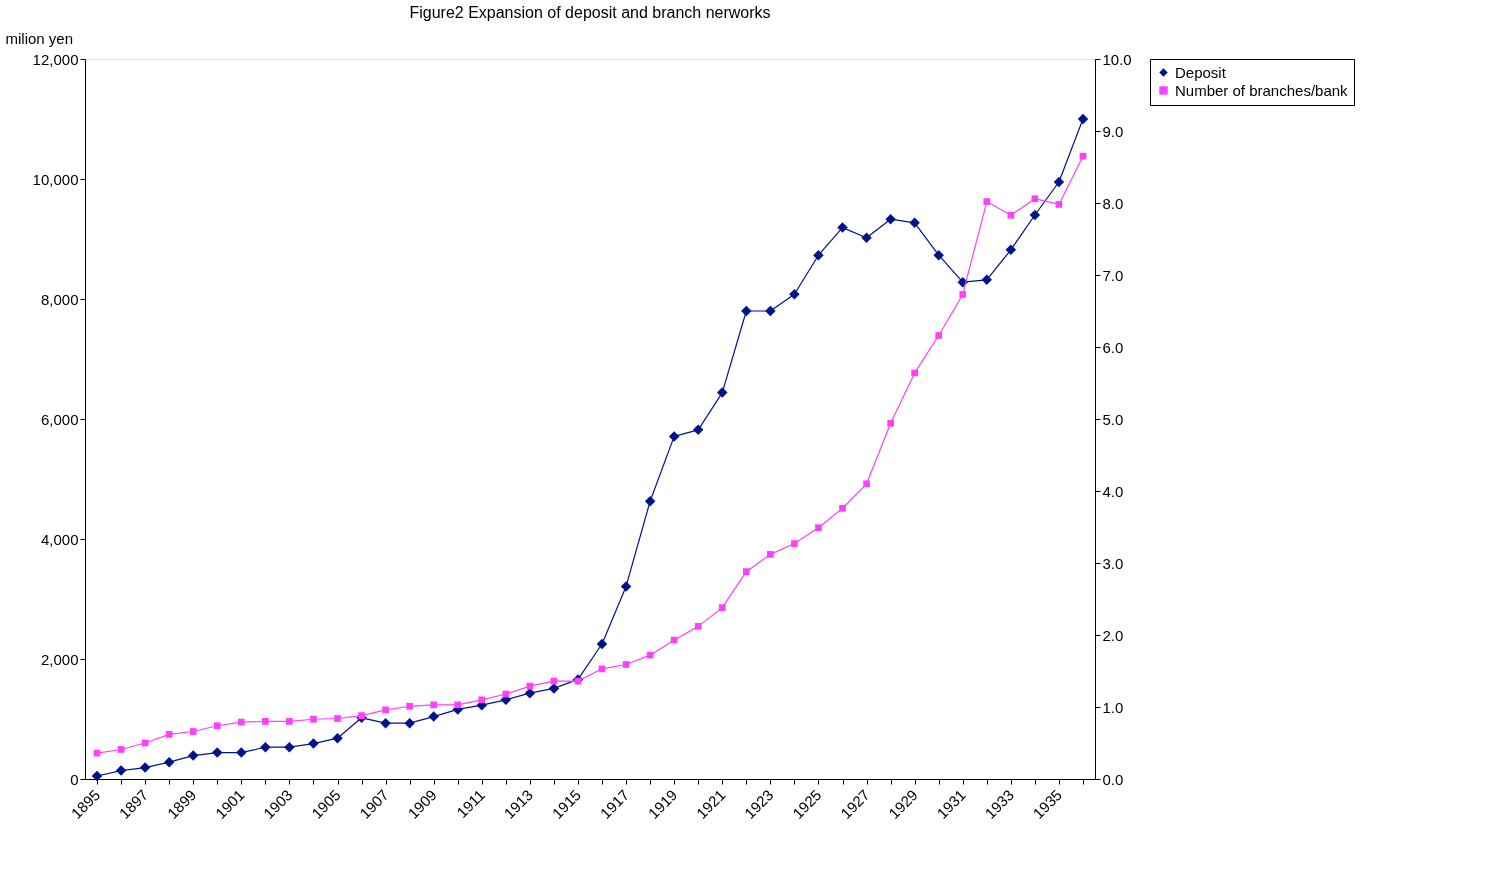 Image resolution: width=1495 pixels, height=883 pixels. I want to click on y2-tick-label: 4.0, so click(1113, 491).